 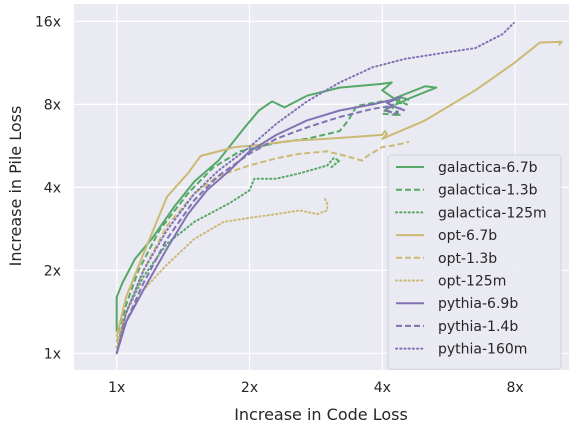 I want to click on legend-label: opt-125m, so click(x=472, y=282).